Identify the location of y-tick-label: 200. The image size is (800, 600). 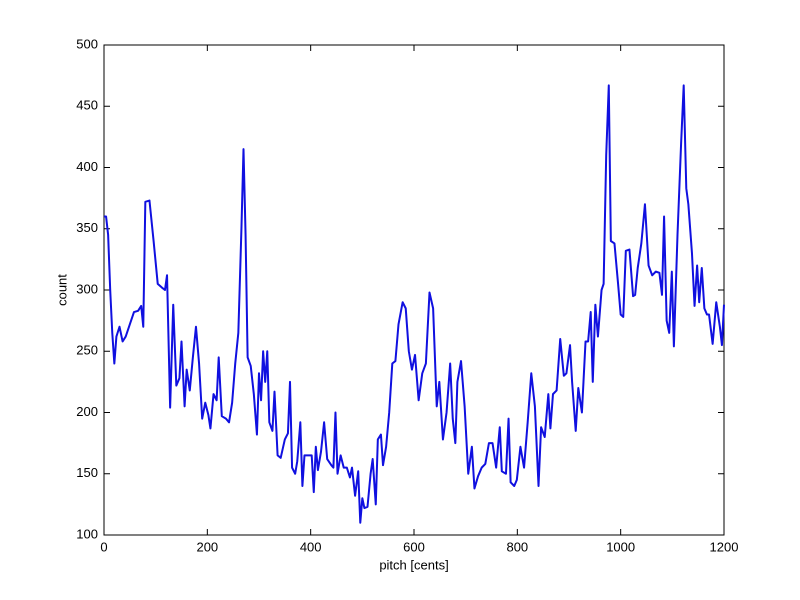
(87, 411).